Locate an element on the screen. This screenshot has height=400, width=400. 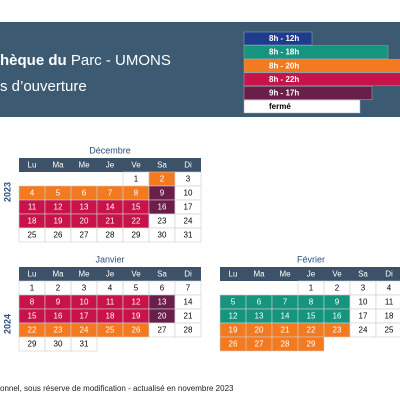
year-label: 2024 is located at coordinates (7, 324).